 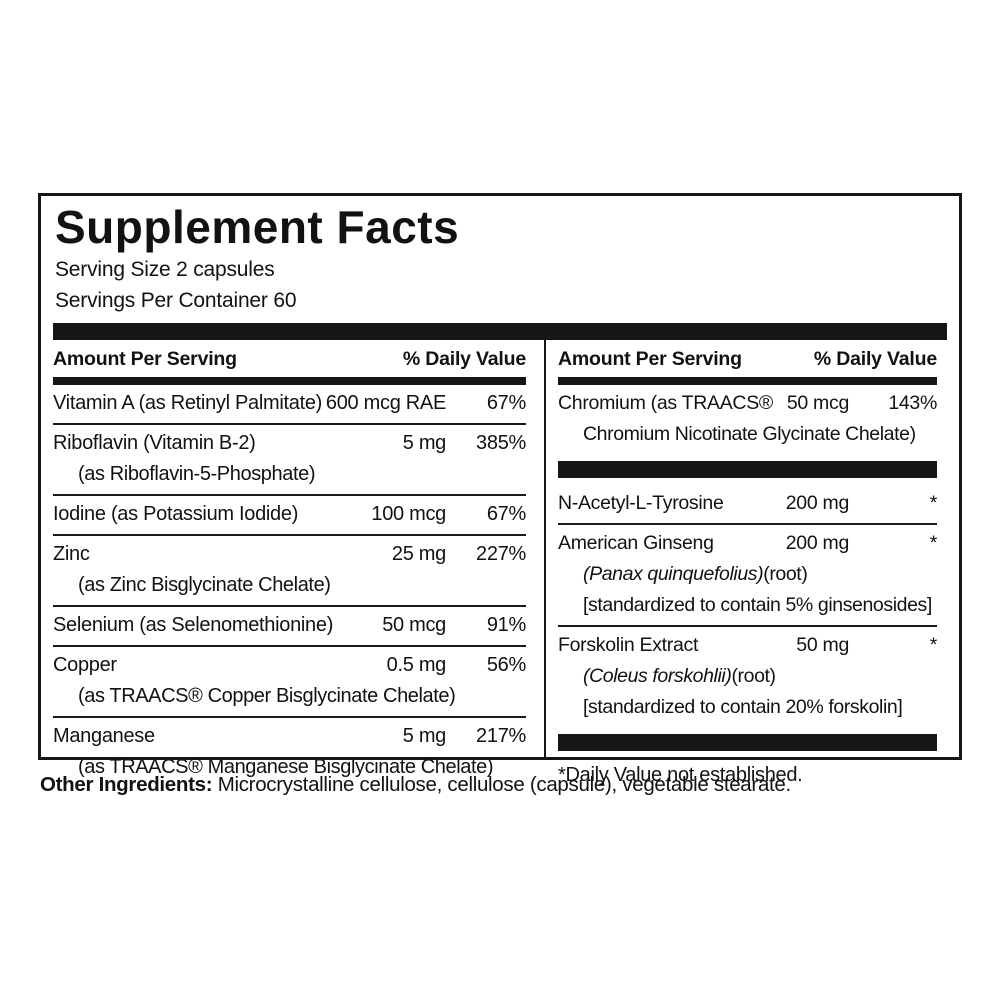 What do you see at coordinates (267, 696) in the screenshot?
I see `nutrient-source-subline: (as TRAACS® Copper Bisglycinate Chelate)` at bounding box center [267, 696].